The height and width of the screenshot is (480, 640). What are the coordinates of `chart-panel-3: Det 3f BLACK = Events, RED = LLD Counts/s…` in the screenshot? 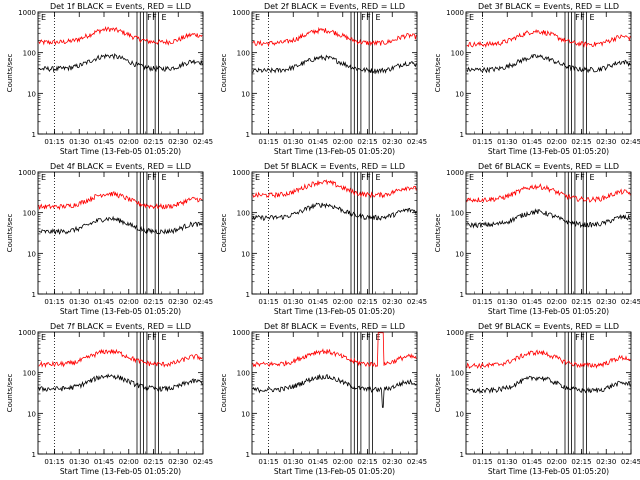 It's located at (537, 79).